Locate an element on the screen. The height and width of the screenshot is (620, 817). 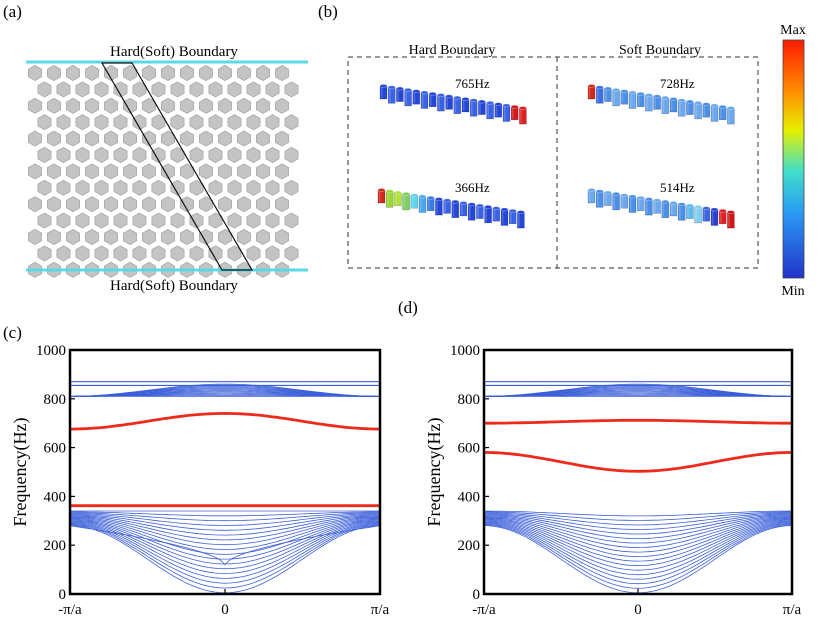
x-tick-label: π/a is located at coordinates (380, 610).